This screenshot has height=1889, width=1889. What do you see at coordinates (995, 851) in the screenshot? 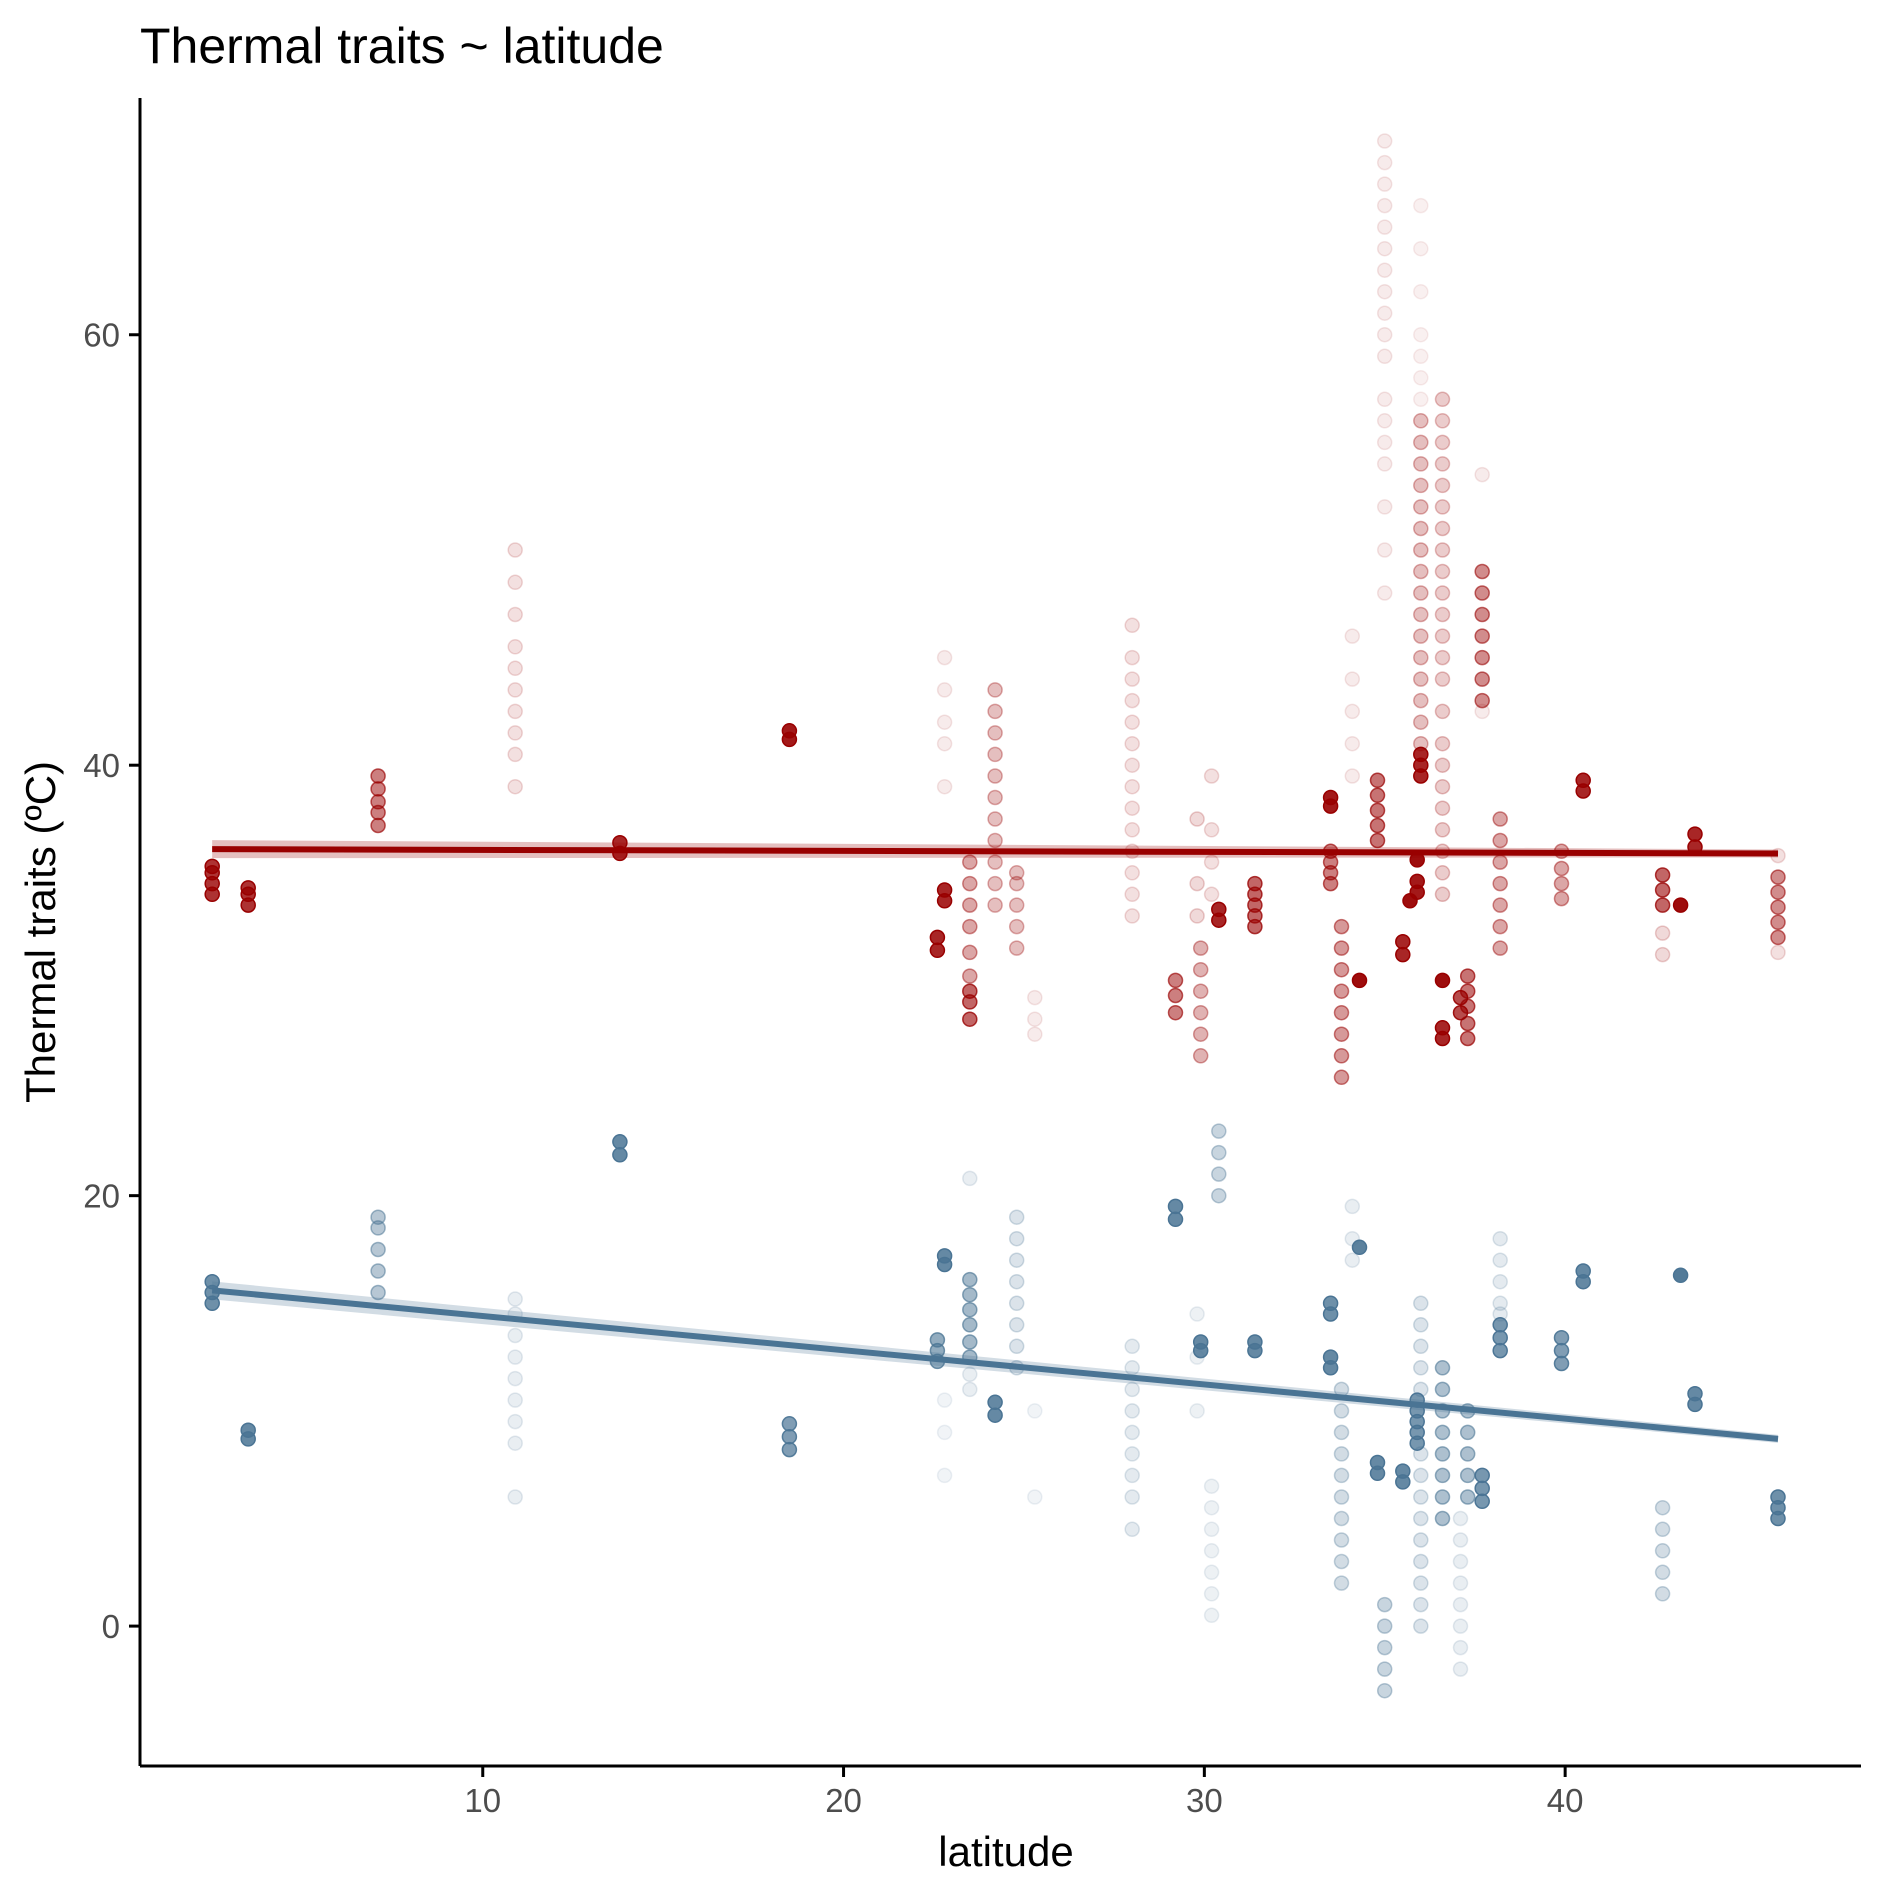
I see `fit-line-upper` at bounding box center [995, 851].